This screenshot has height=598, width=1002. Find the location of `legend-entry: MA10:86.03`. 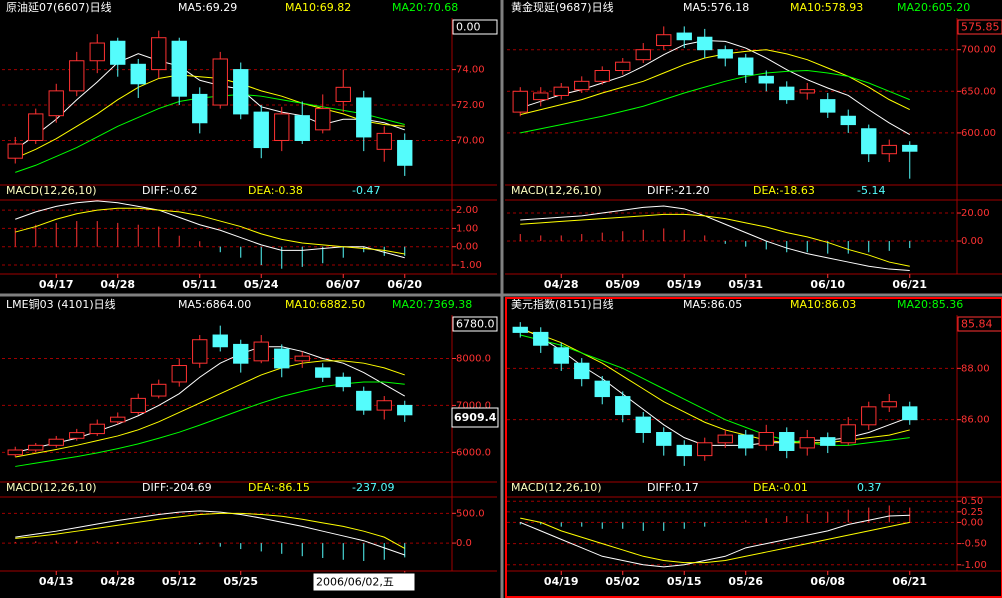

legend-entry: MA10:86.03 is located at coordinates (823, 304).